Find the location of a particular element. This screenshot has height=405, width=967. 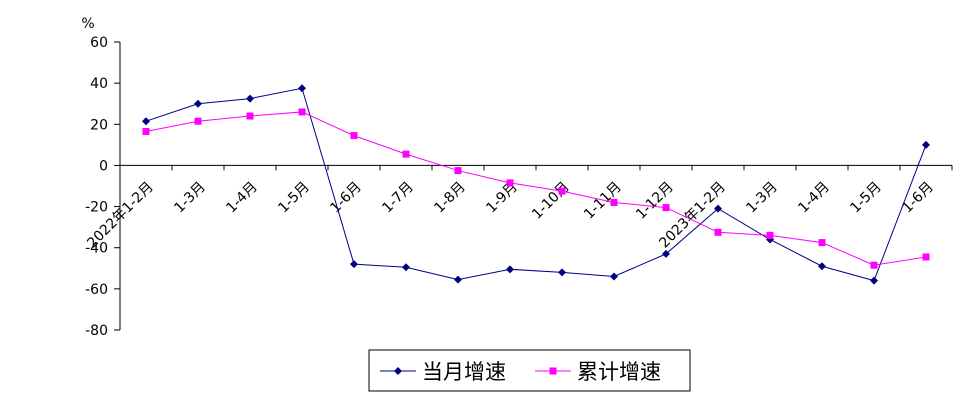

y-tick-label: -40 is located at coordinates (96, 249).